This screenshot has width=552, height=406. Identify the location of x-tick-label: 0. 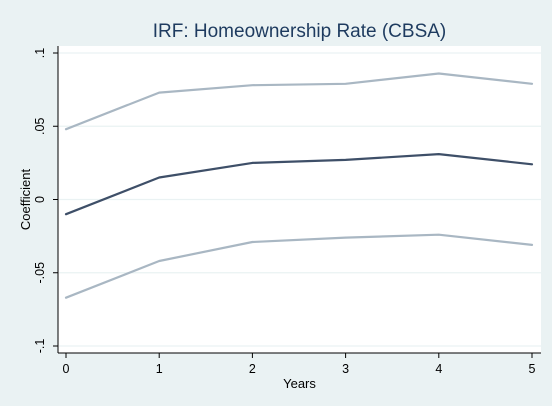
(66, 369).